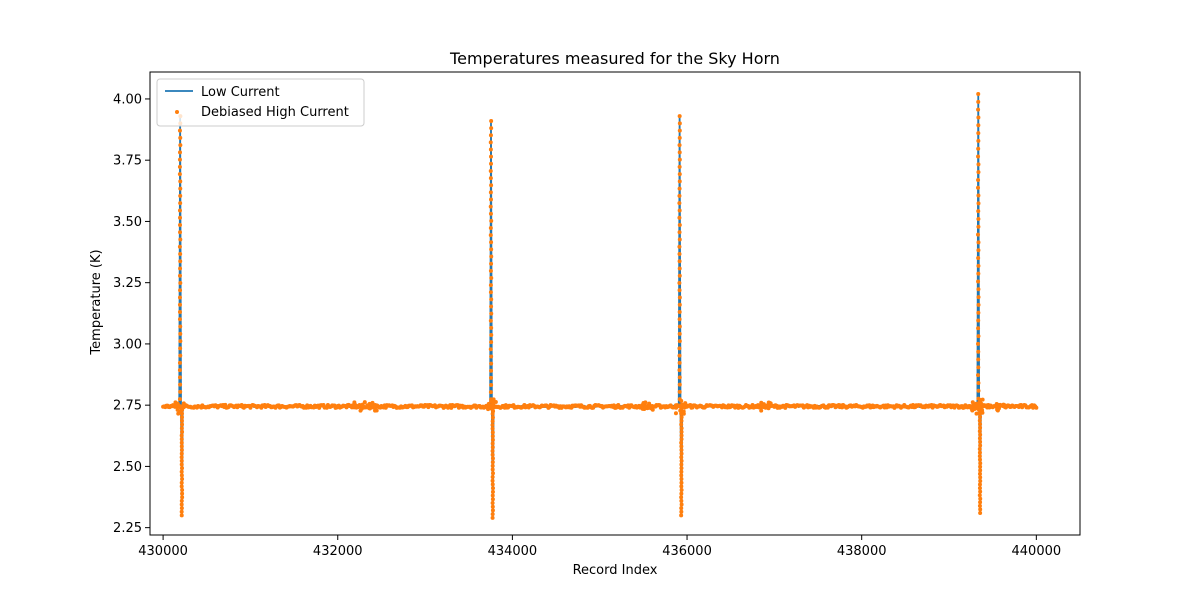  What do you see at coordinates (127, 283) in the screenshot?
I see `y-tick-label: 3.25` at bounding box center [127, 283].